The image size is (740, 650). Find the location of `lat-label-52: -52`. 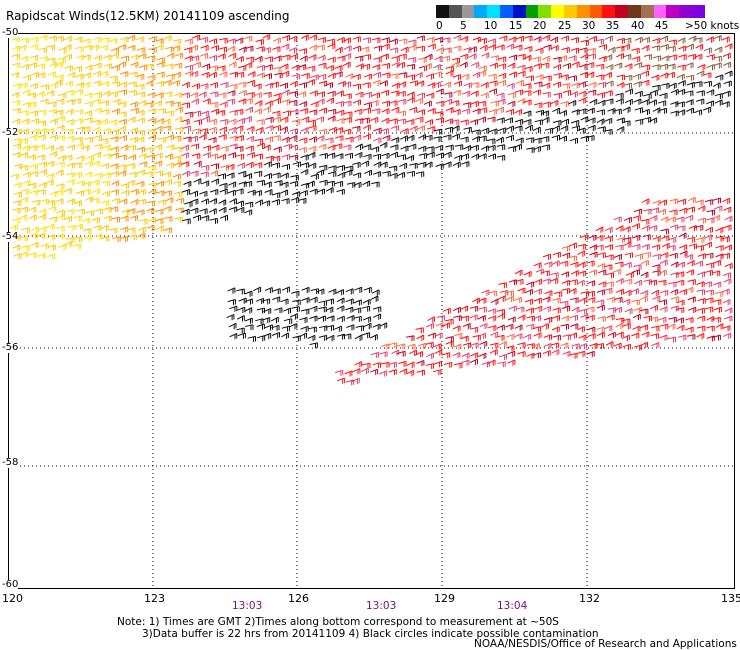

lat-label-52: -52 is located at coordinates (10, 132).